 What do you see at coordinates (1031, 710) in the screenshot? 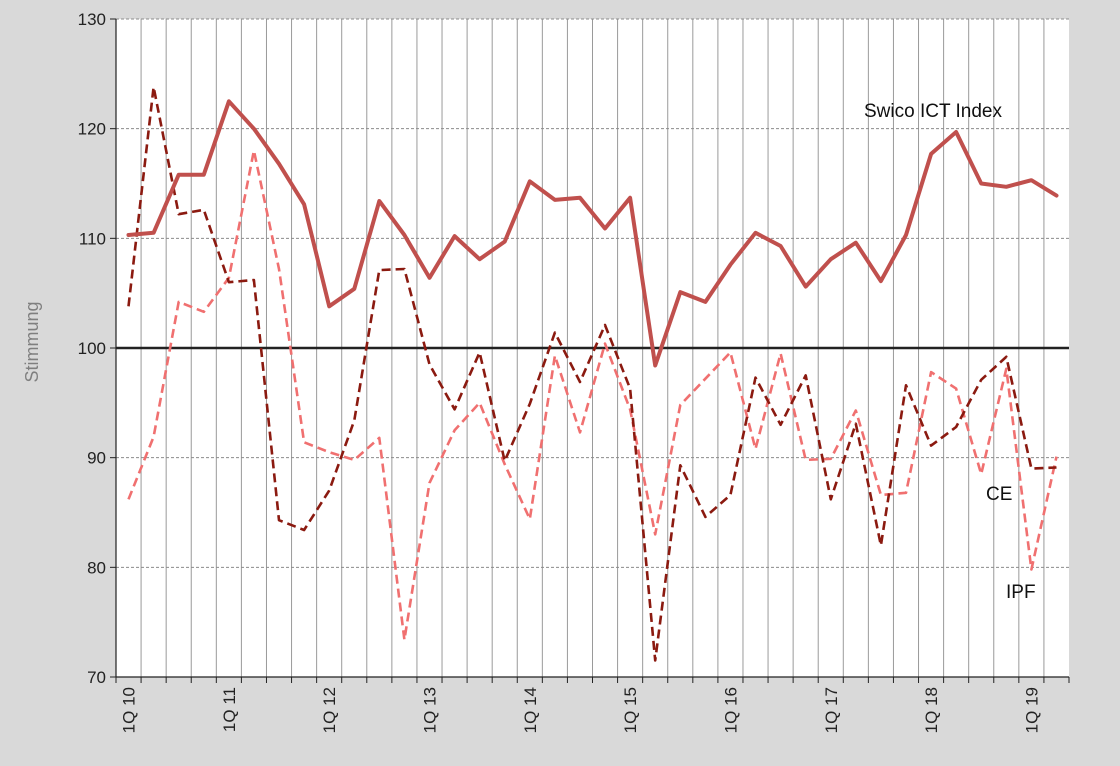
I see `x-tick-label: 1Q 19` at bounding box center [1031, 710].